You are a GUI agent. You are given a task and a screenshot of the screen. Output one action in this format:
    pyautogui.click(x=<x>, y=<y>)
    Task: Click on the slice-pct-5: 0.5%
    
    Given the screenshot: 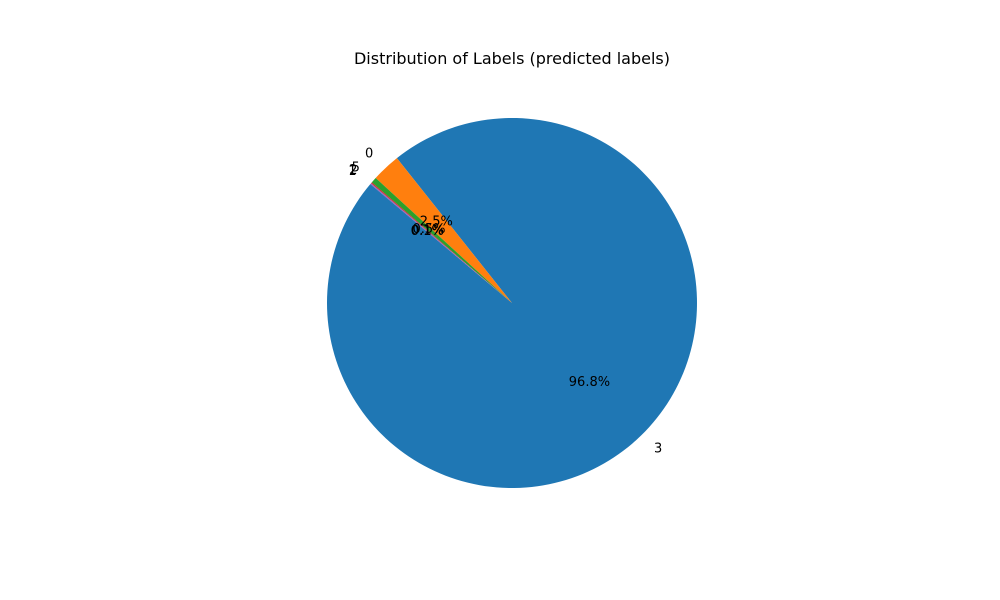 What is the action you would take?
    pyautogui.click(x=429, y=229)
    